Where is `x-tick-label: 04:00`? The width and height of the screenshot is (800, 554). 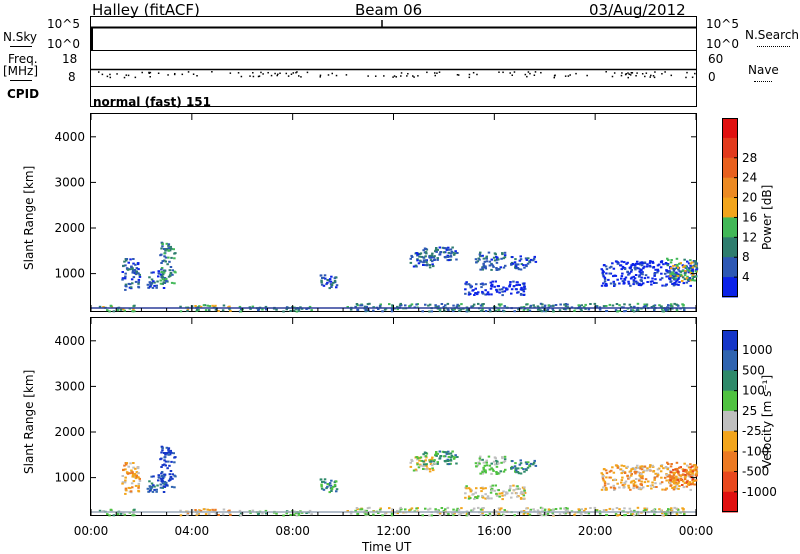
x-tick-label: 04:00 is located at coordinates (192, 531).